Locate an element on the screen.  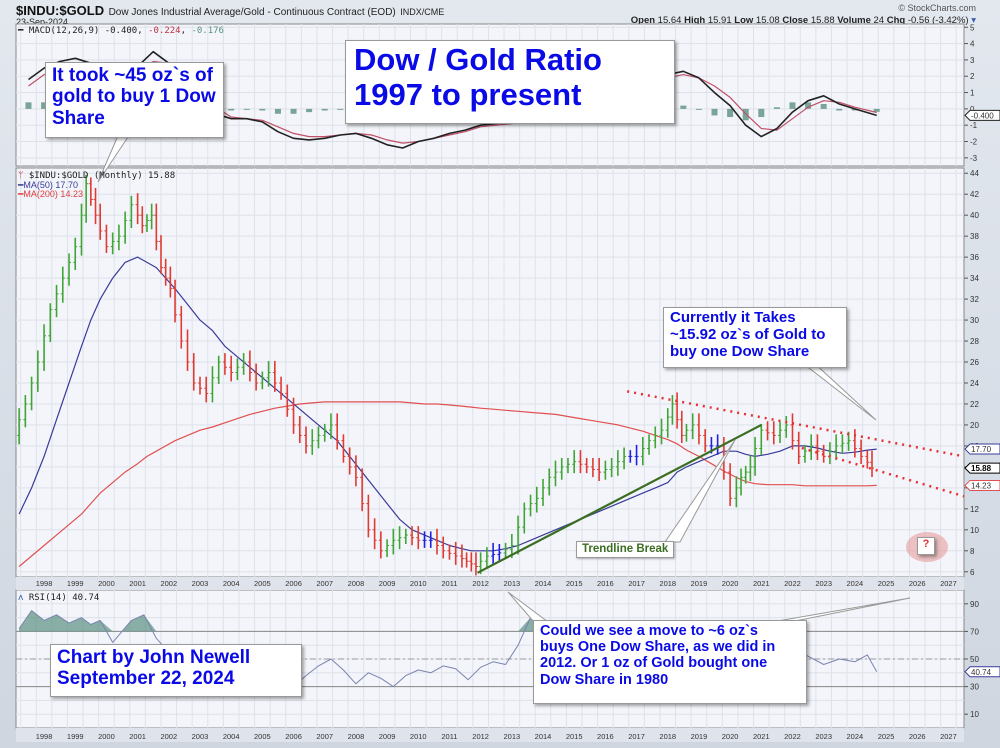
x-tick-label: 2010 is located at coordinates (418, 583).